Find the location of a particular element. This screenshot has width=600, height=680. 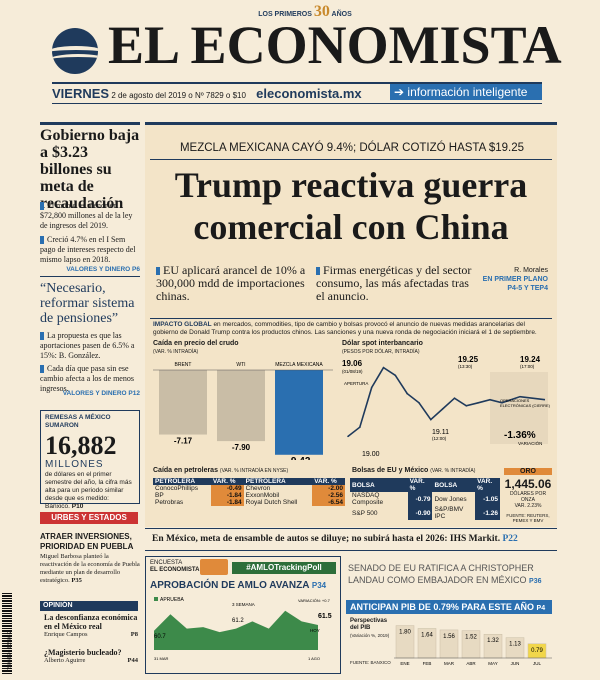

amlo-label-sem: 3 SEMANA is located at coordinates (243, 604).